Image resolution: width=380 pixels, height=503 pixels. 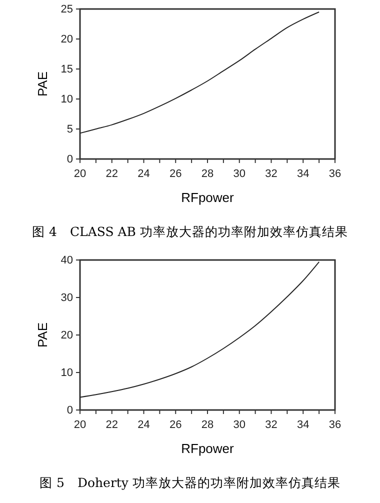 What do you see at coordinates (66, 260) in the screenshot?
I see `y-tick-label: 40` at bounding box center [66, 260].